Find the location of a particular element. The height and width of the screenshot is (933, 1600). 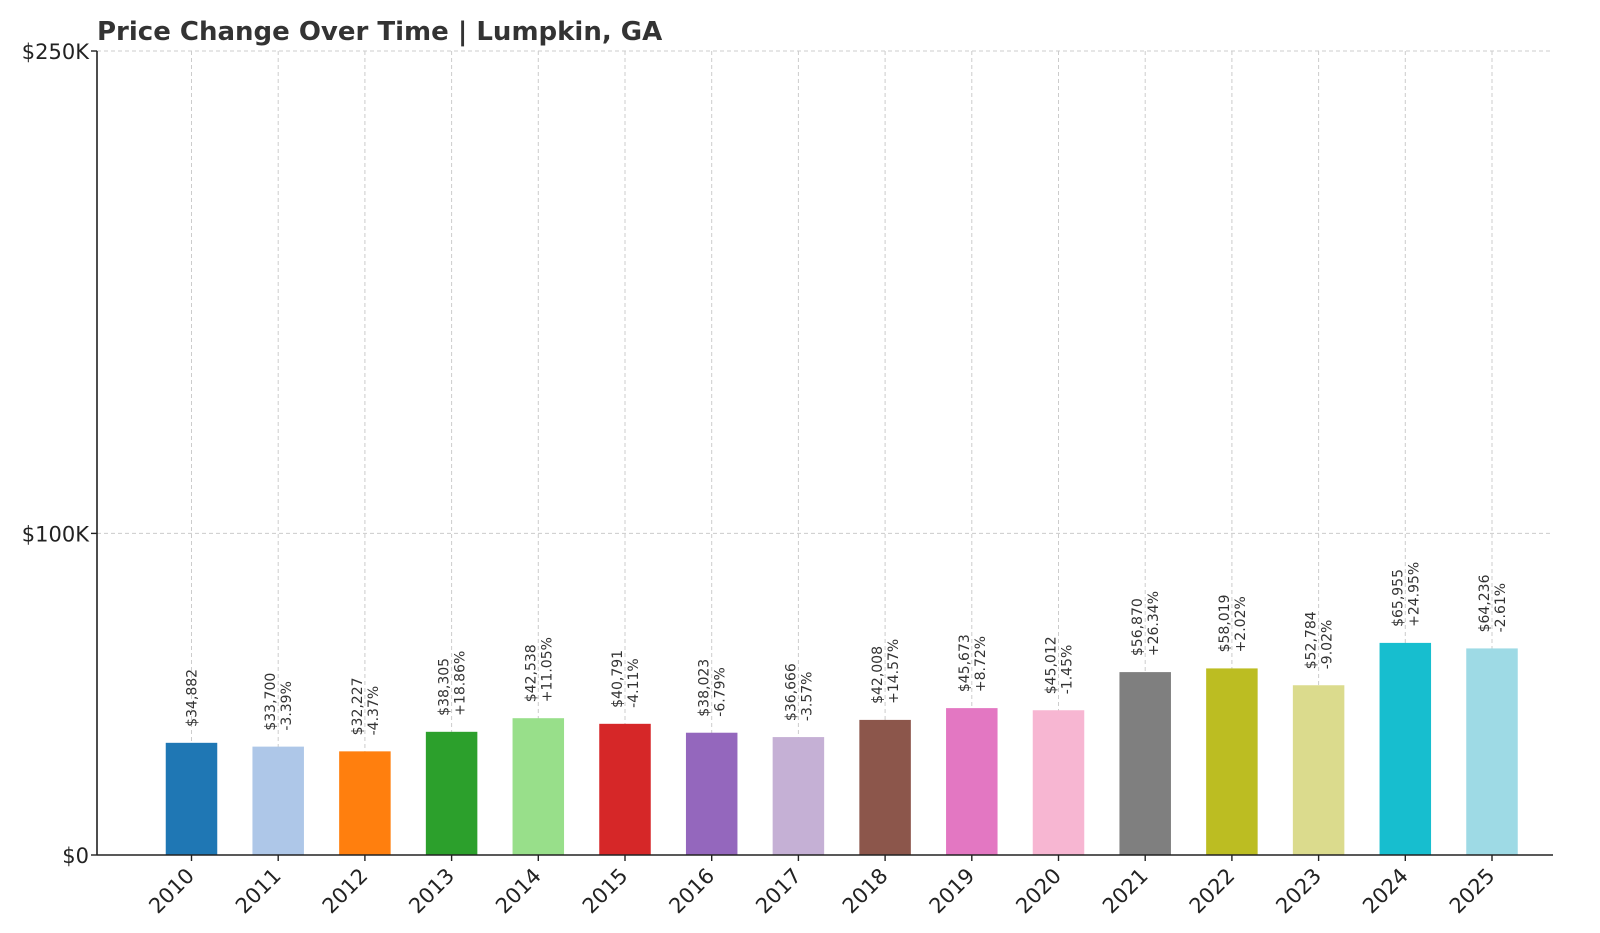

x-tick-label-2020: 2020 is located at coordinates (1038, 891).